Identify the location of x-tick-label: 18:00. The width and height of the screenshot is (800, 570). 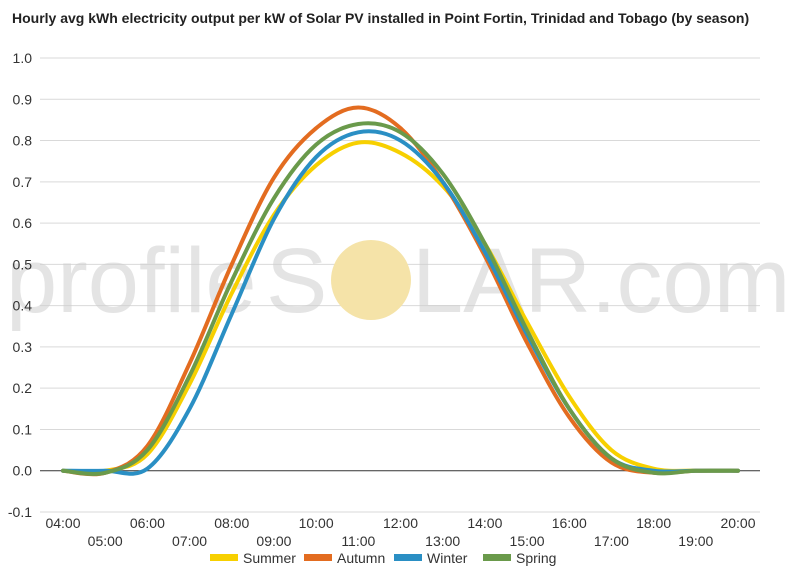
(653, 523).